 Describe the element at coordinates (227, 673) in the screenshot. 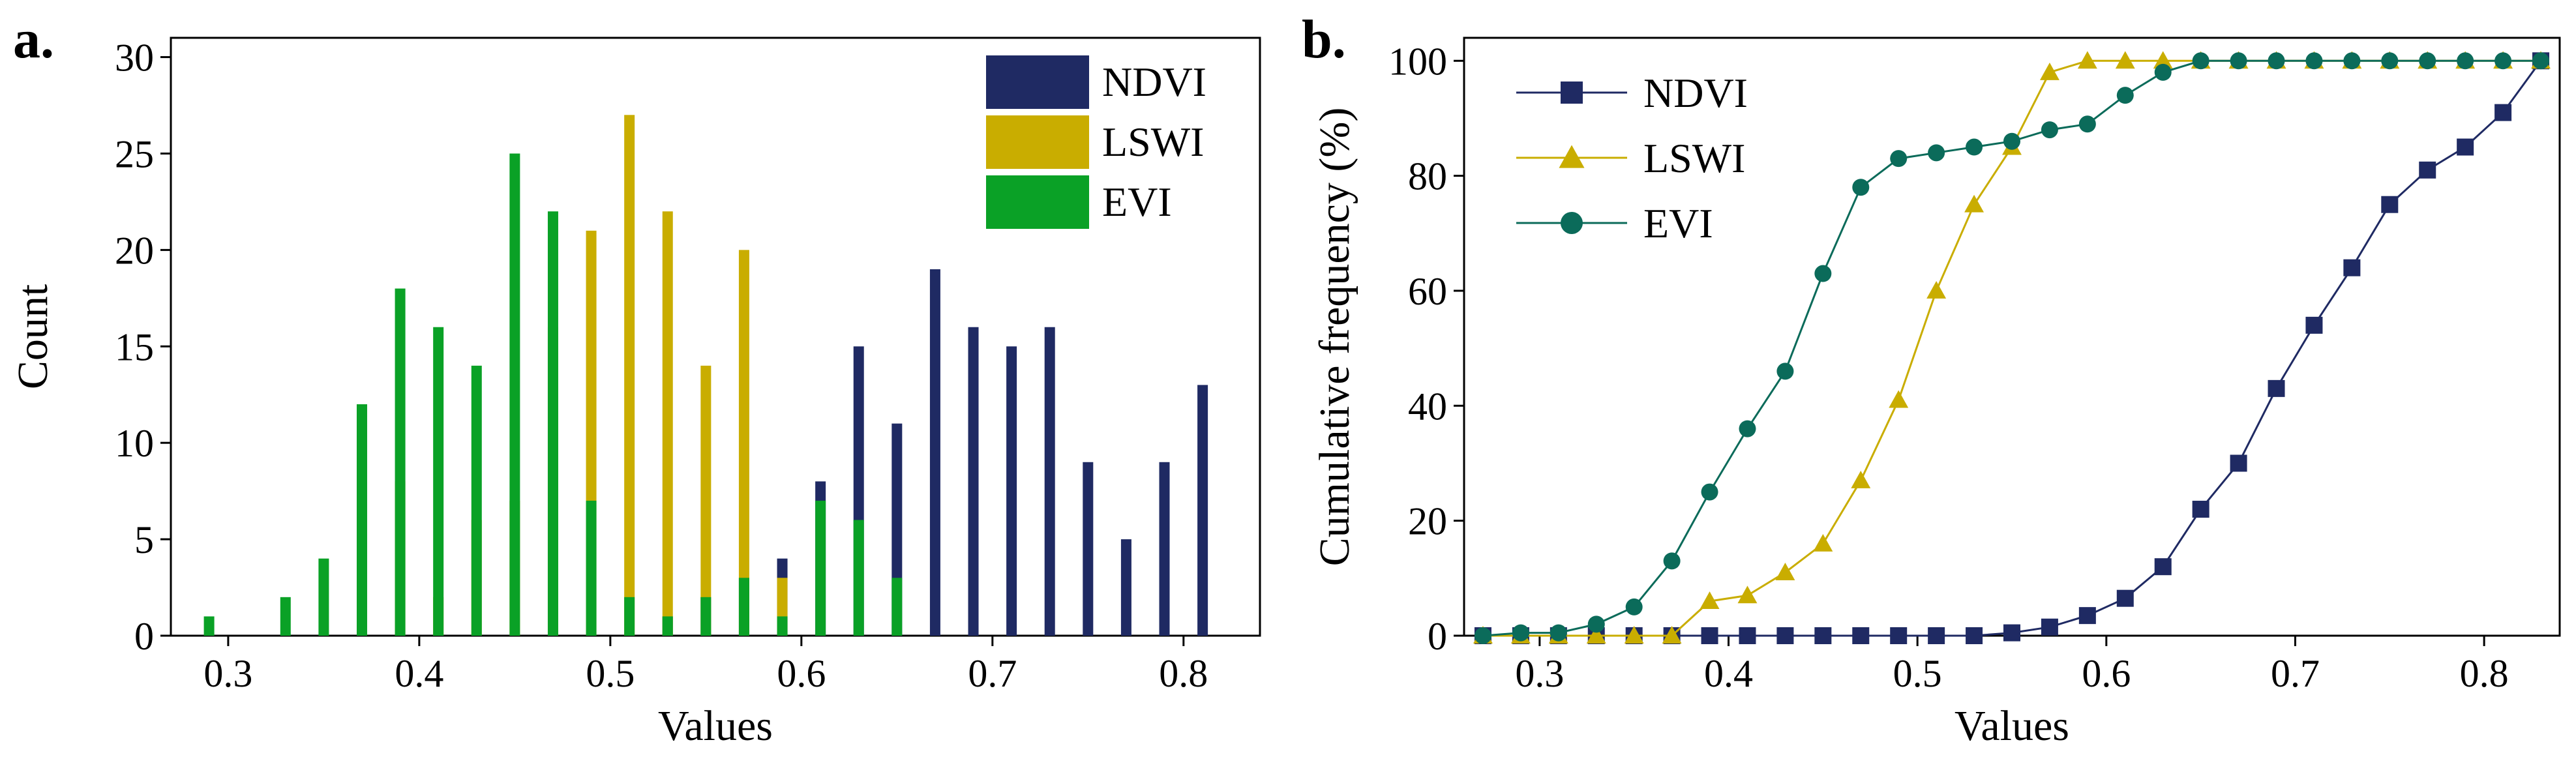

I see `hist-x-tick-label: 0.3` at that location.